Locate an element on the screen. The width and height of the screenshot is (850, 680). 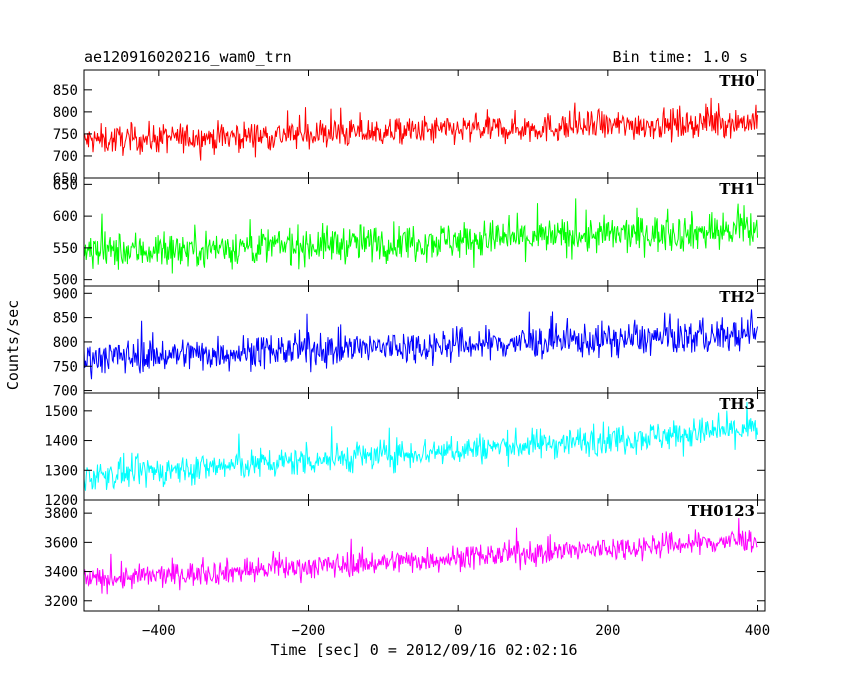
panel-label: TH1 is located at coordinates (737, 189).